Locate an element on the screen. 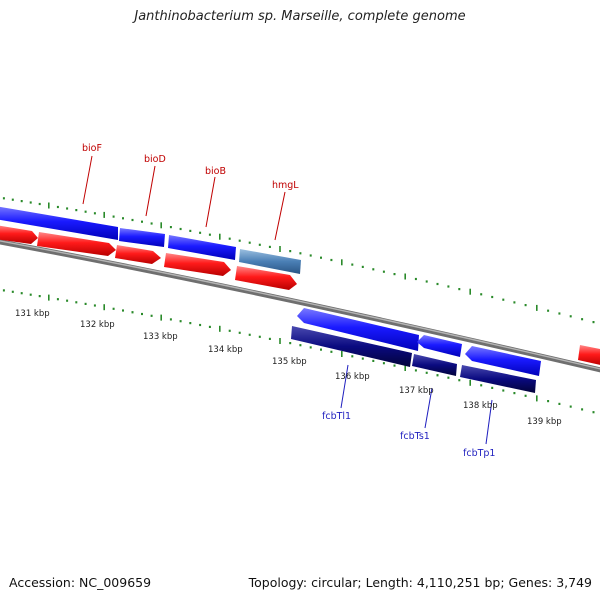 This screenshot has height=600, width=600. scale-label-133: 133 kbp is located at coordinates (160, 337).